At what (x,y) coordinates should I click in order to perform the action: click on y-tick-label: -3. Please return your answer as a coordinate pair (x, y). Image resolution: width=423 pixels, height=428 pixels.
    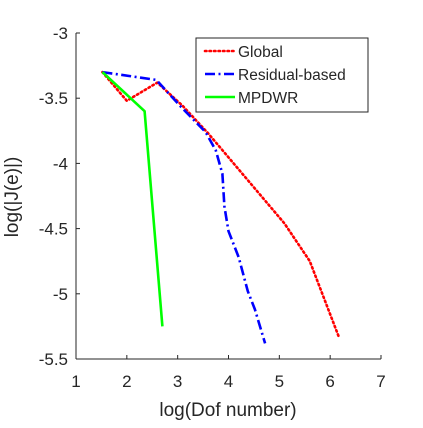
    Looking at the image, I should click on (60, 33).